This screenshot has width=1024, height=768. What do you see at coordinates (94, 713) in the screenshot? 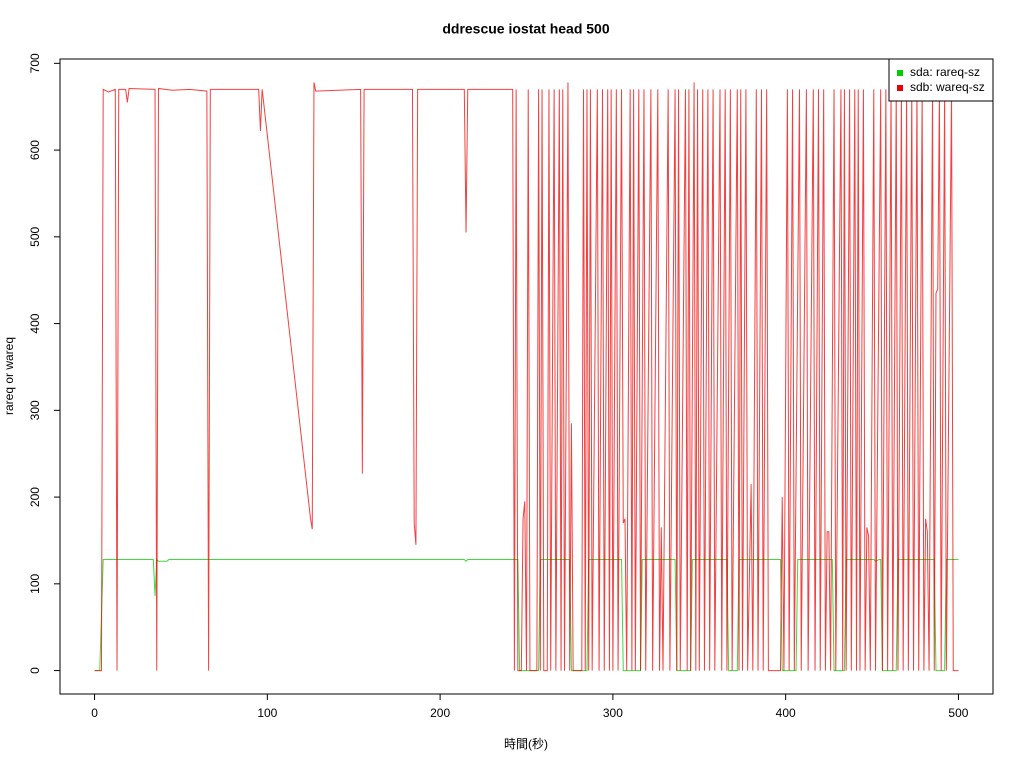
I see `x-tick-label: 0` at bounding box center [94, 713].